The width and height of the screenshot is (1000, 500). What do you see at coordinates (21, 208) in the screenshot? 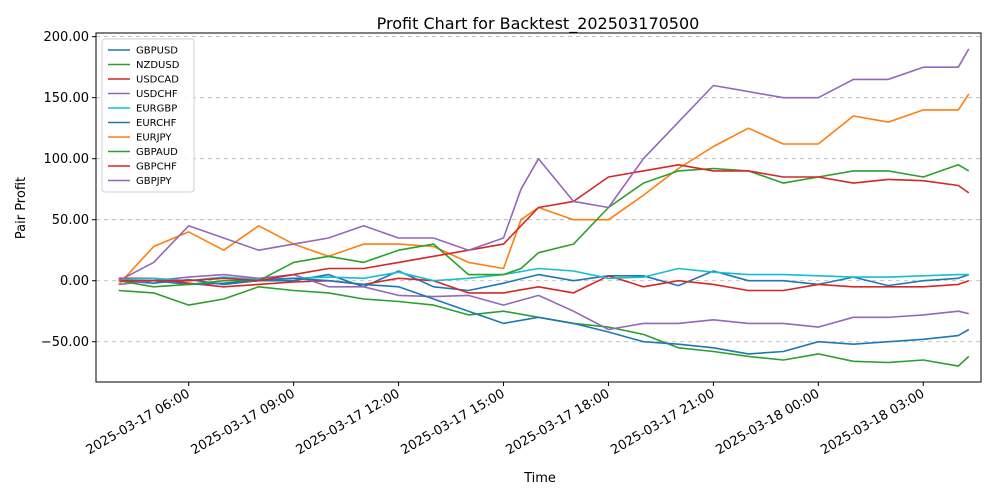
I see `y-axis-label: Pair Profit` at bounding box center [21, 208].